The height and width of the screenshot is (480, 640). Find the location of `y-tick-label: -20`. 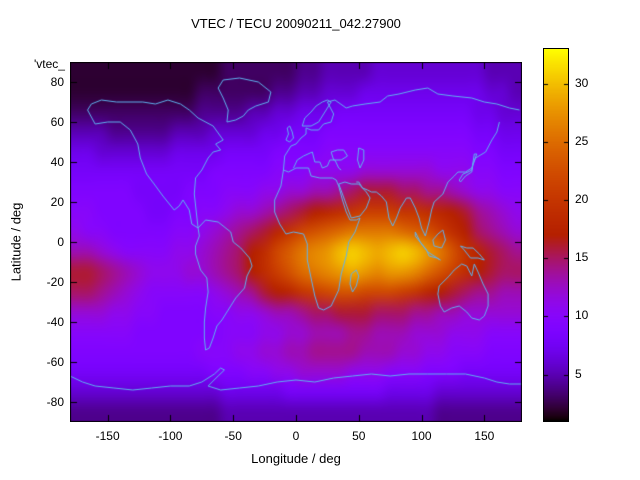

y-tick-label: -20 is located at coordinates (55, 282).